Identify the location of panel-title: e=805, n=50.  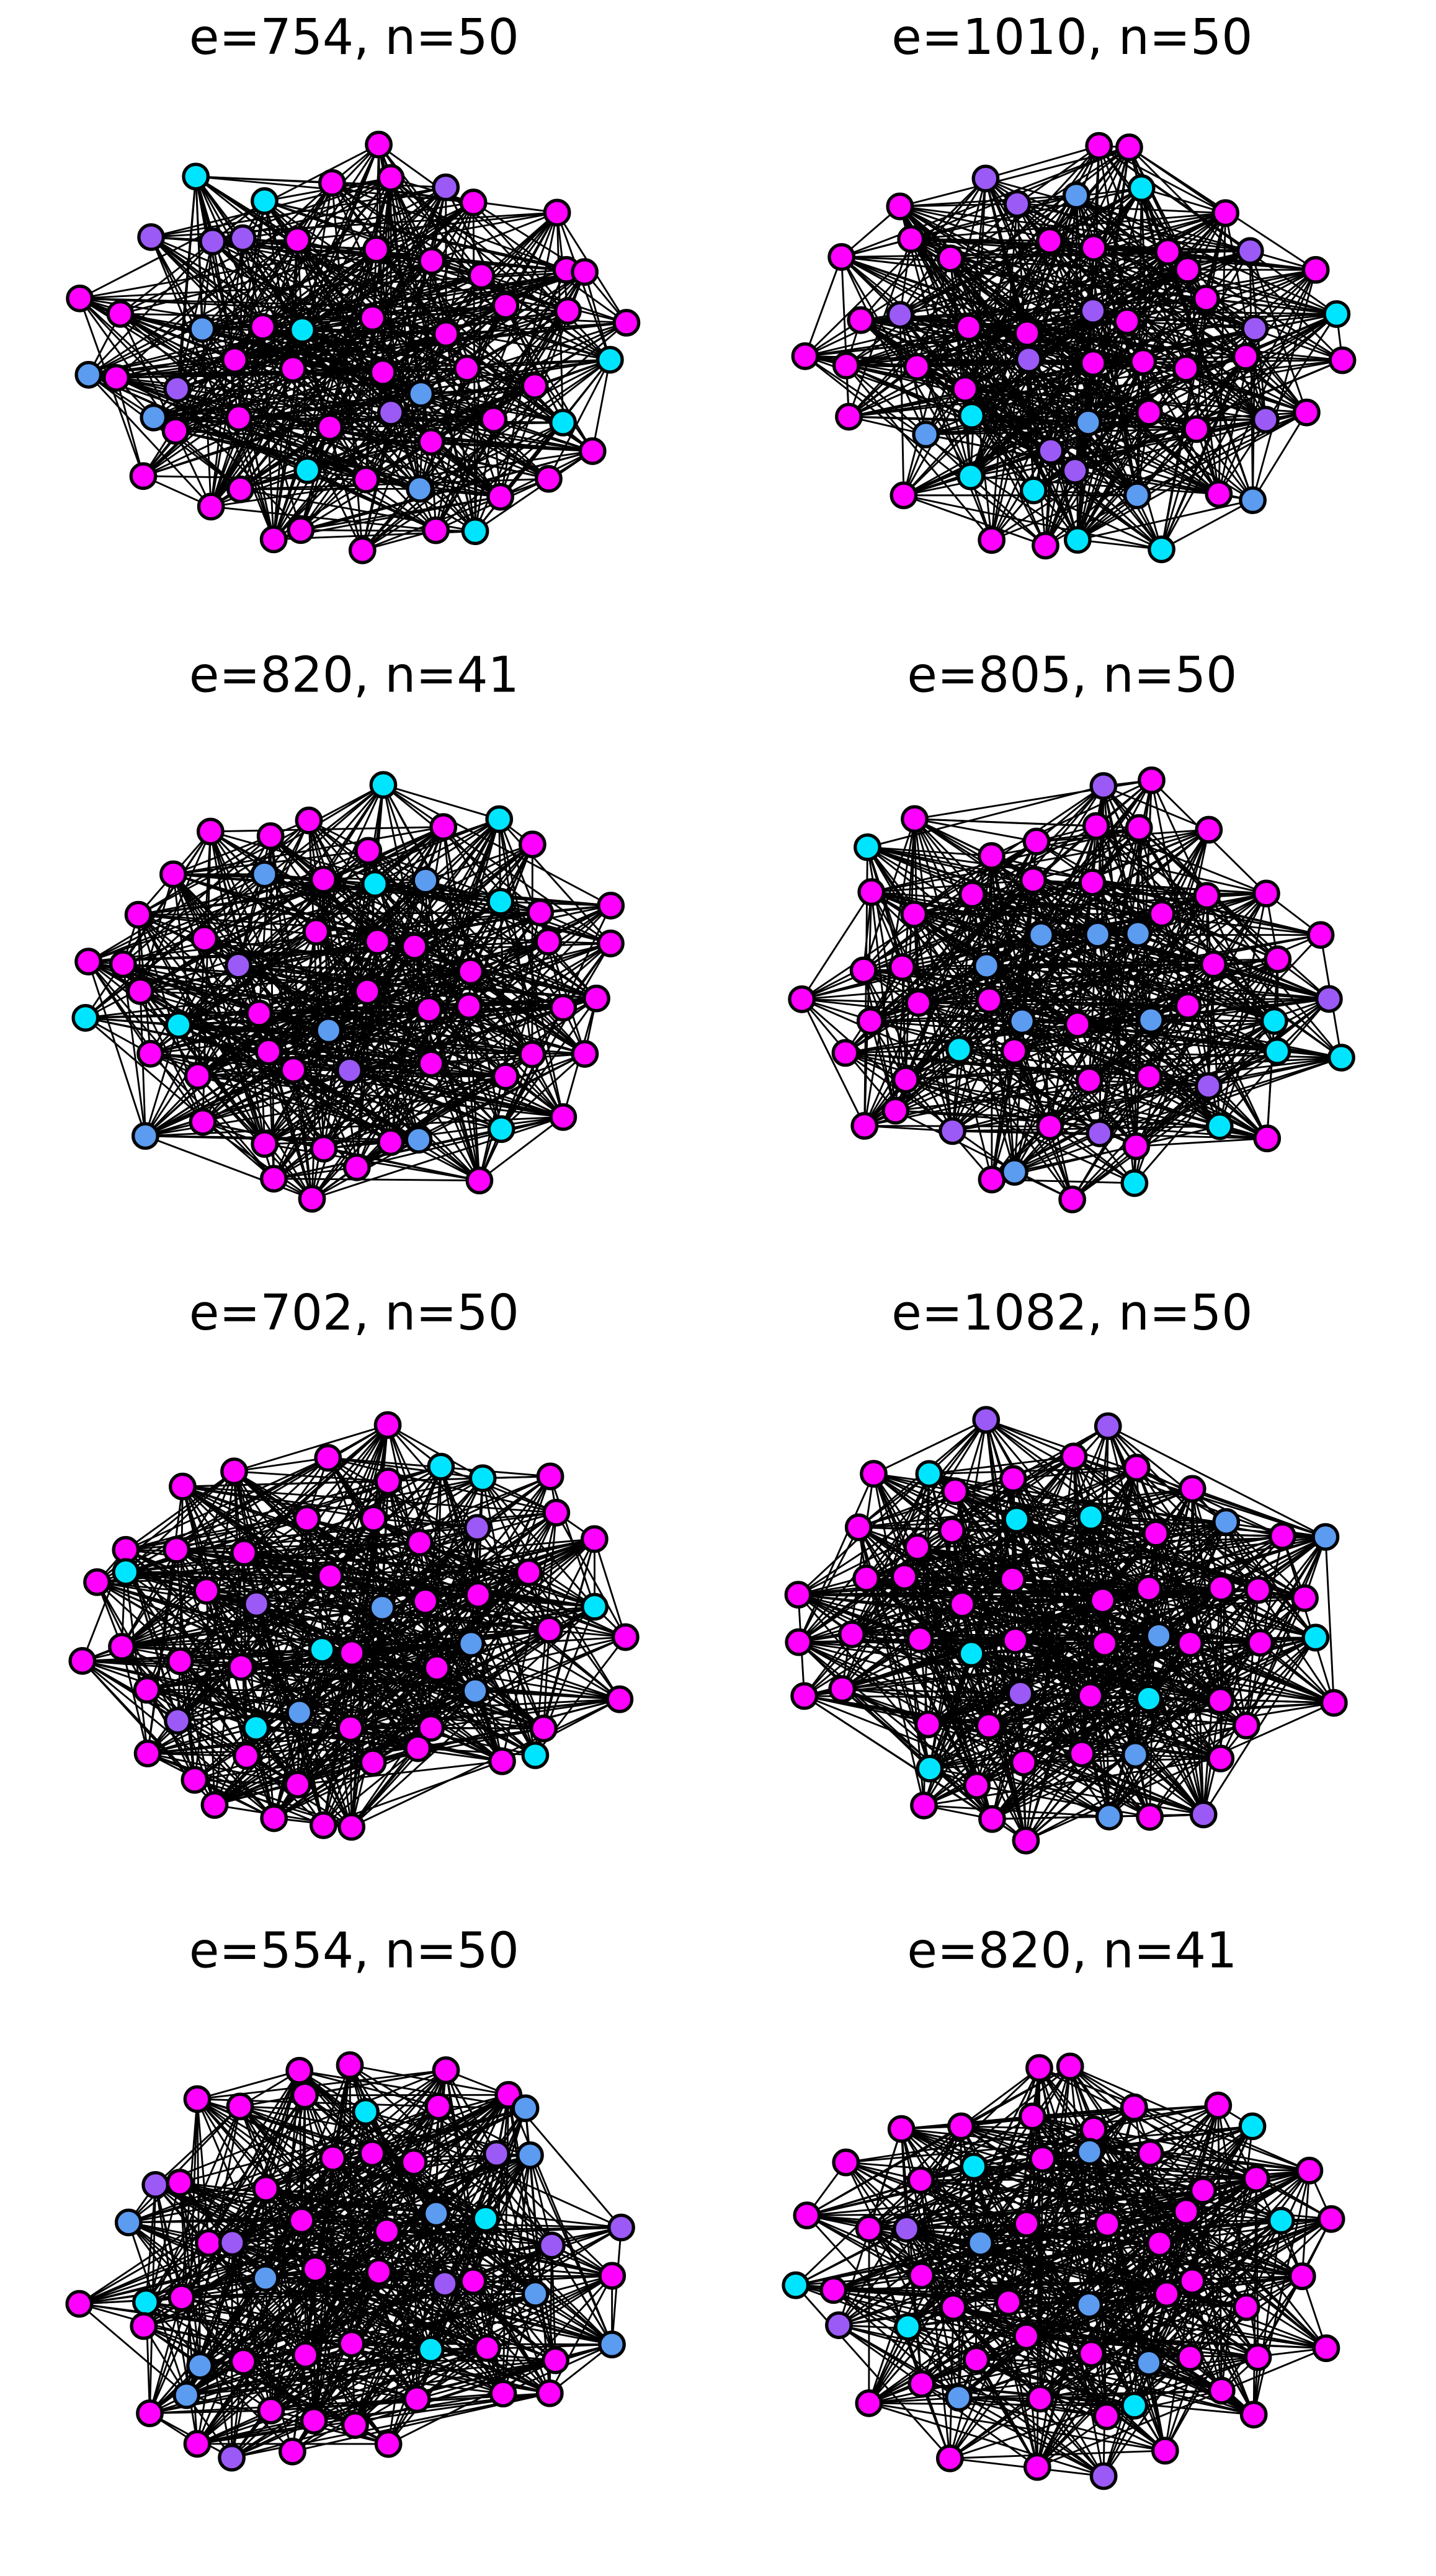
(1072, 674).